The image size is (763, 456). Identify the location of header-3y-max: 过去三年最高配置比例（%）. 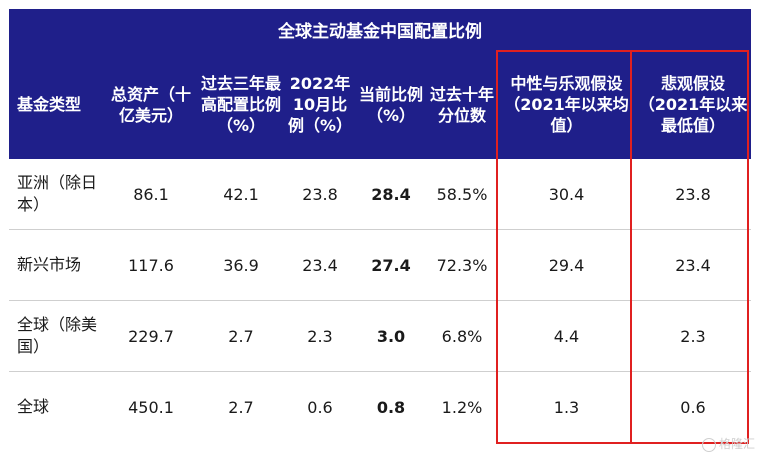
(241, 104).